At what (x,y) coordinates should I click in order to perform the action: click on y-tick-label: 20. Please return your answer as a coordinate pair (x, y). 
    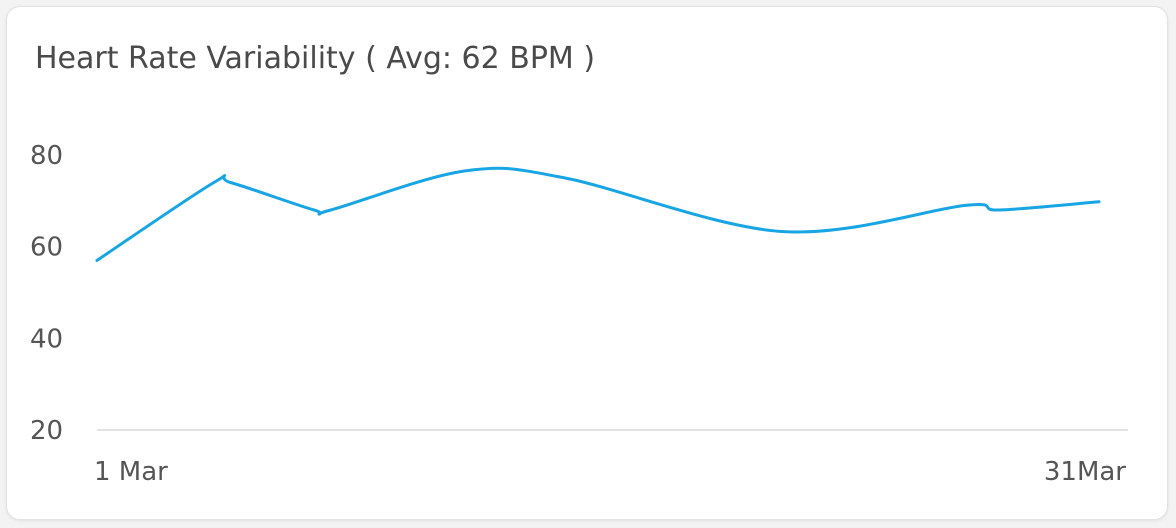
    Looking at the image, I should click on (46, 431).